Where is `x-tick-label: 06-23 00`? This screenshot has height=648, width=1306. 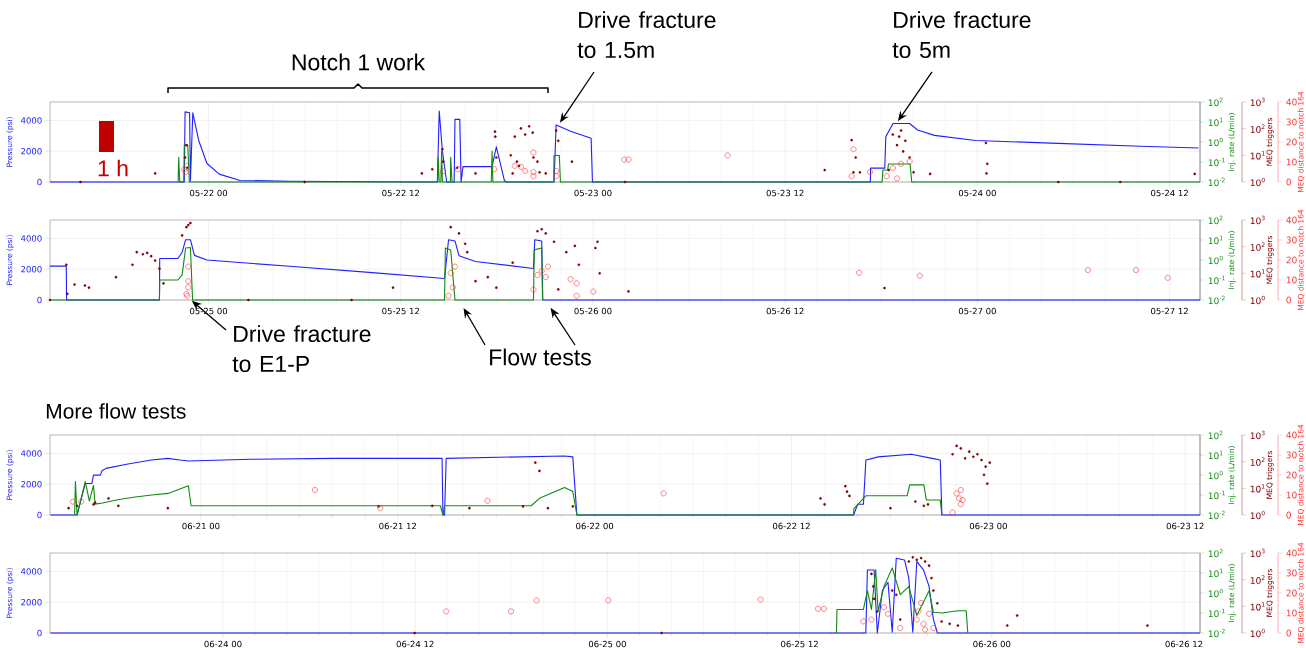
x-tick-label: 06-23 00 is located at coordinates (988, 526).